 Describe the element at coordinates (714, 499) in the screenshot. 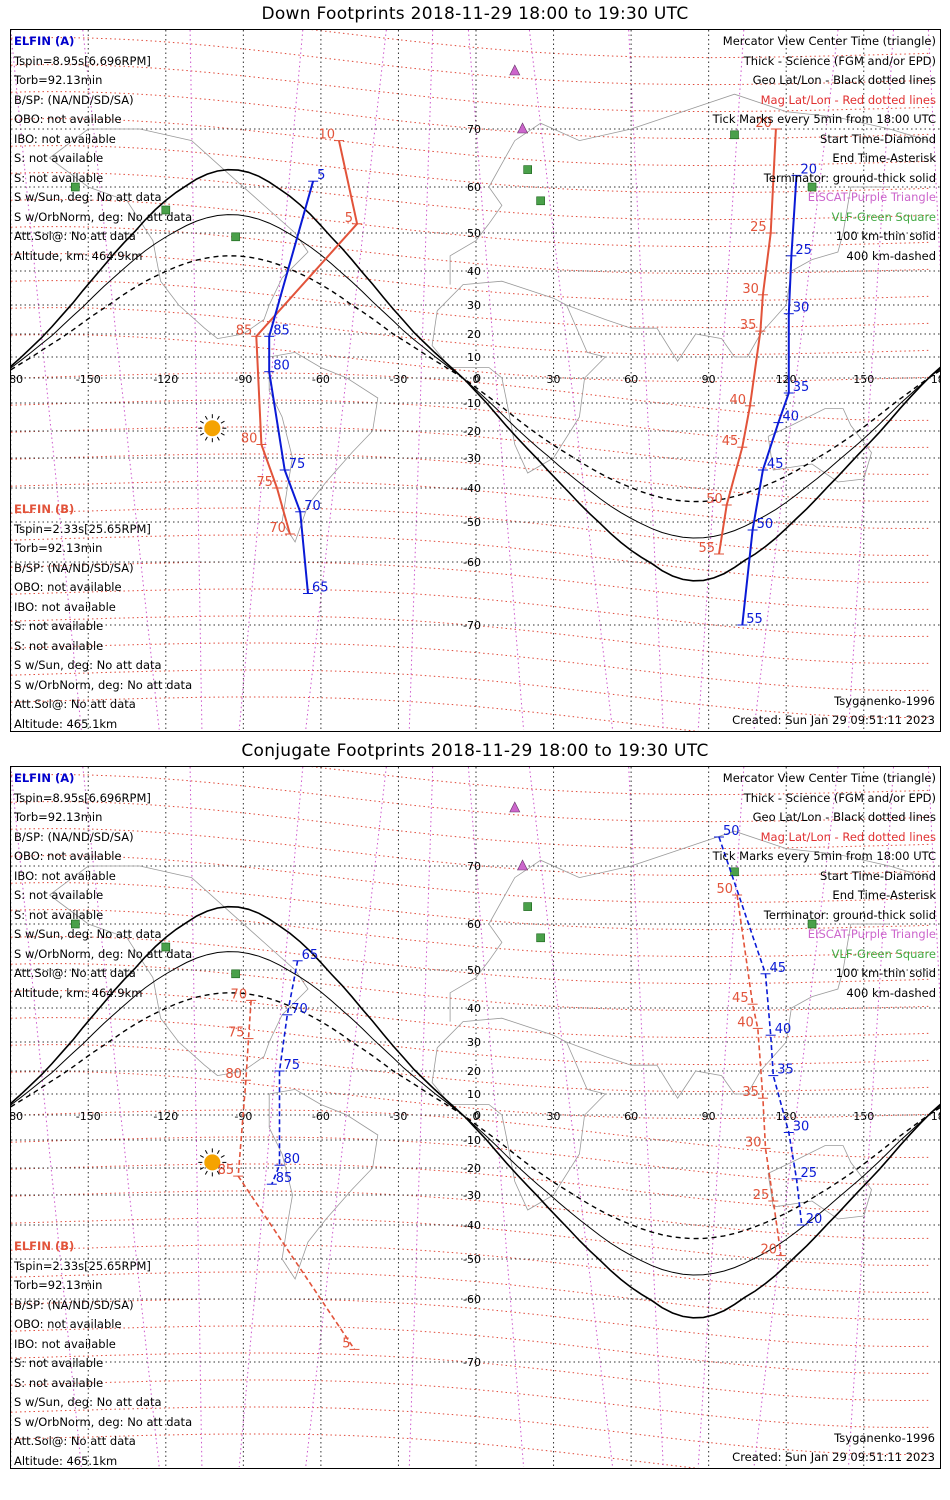

I see `track-tick-label: 50` at that location.